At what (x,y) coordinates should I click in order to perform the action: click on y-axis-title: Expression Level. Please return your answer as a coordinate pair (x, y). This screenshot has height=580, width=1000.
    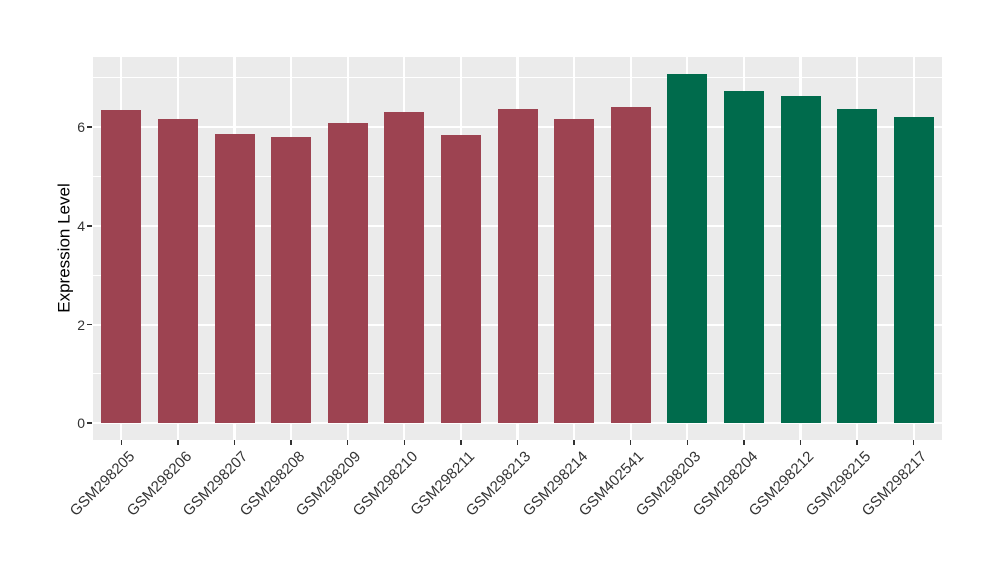
    Looking at the image, I should click on (64, 248).